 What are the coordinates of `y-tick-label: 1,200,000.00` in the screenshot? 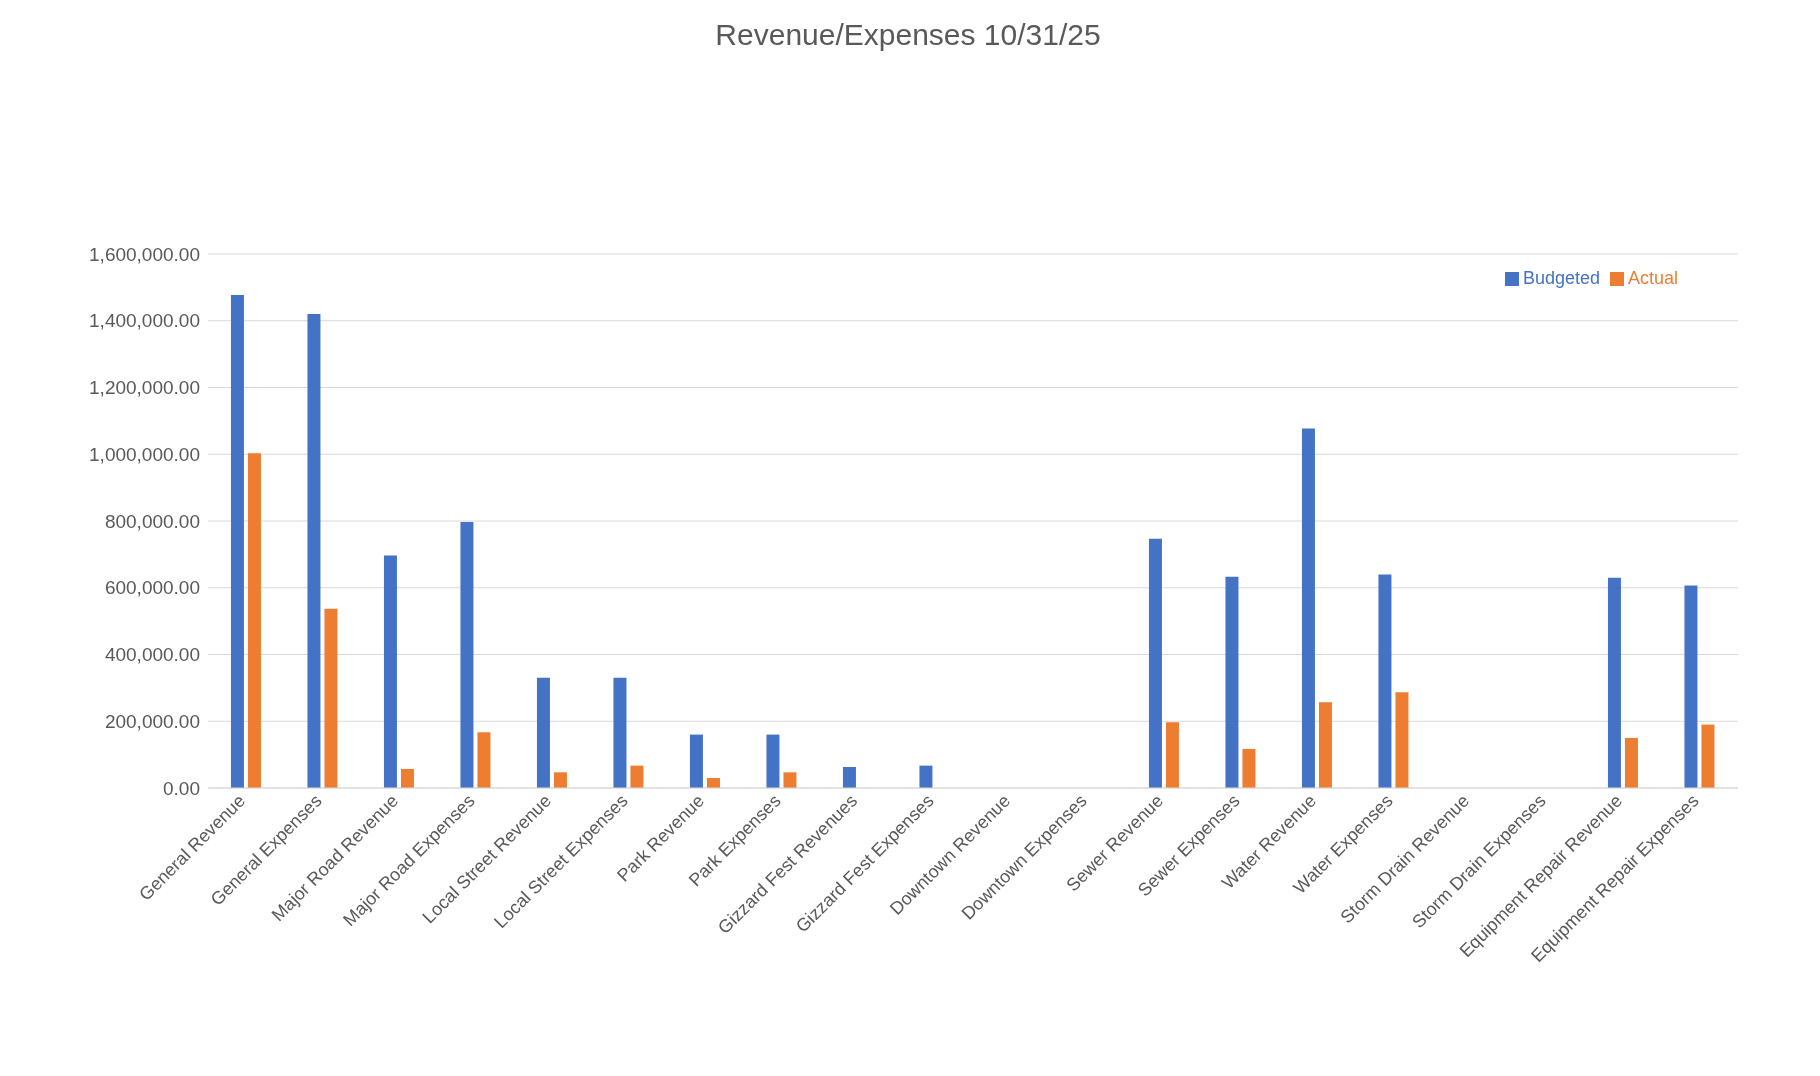 It's located at (144, 388).